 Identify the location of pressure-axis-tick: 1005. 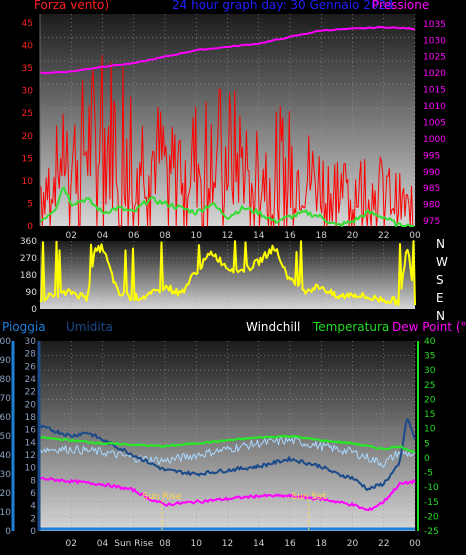
(434, 123).